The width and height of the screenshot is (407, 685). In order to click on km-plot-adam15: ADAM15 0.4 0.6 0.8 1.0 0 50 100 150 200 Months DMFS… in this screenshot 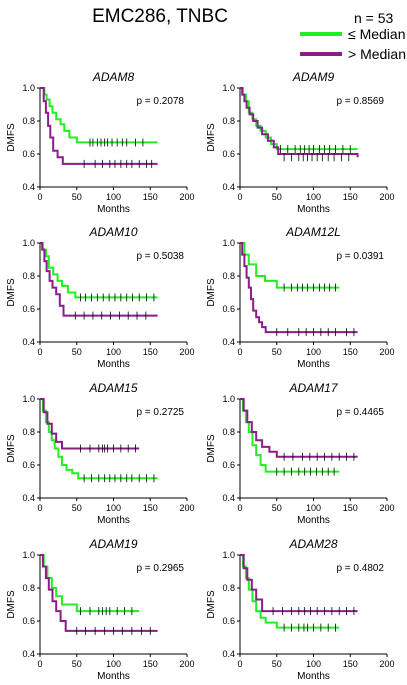, I will do `click(100, 453)`.